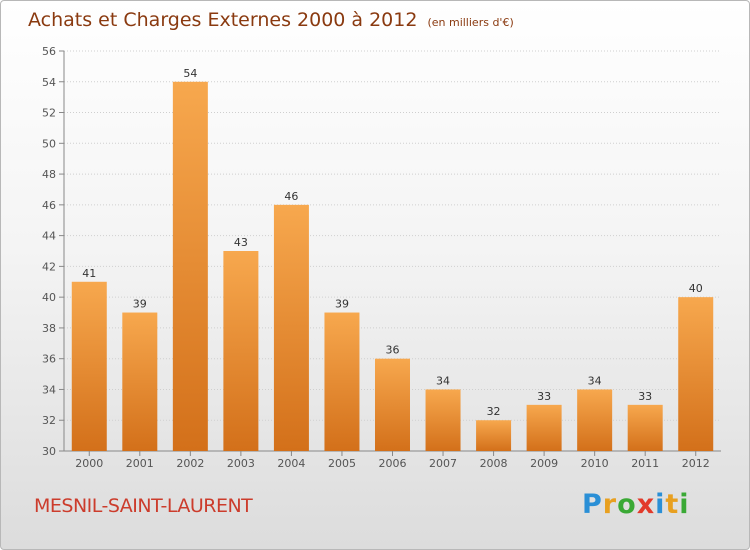 Image resolution: width=750 pixels, height=550 pixels. What do you see at coordinates (291, 463) in the screenshot?
I see `x-tick-label: 2004` at bounding box center [291, 463].